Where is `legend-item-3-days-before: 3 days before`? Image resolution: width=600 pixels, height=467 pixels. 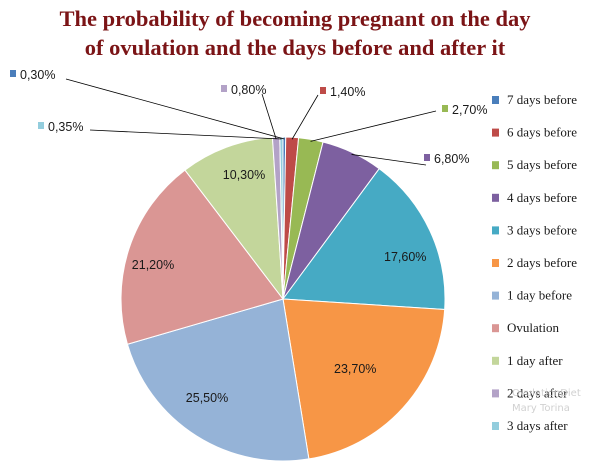
legend-item-3-days-before: 3 days before is located at coordinates (534, 229).